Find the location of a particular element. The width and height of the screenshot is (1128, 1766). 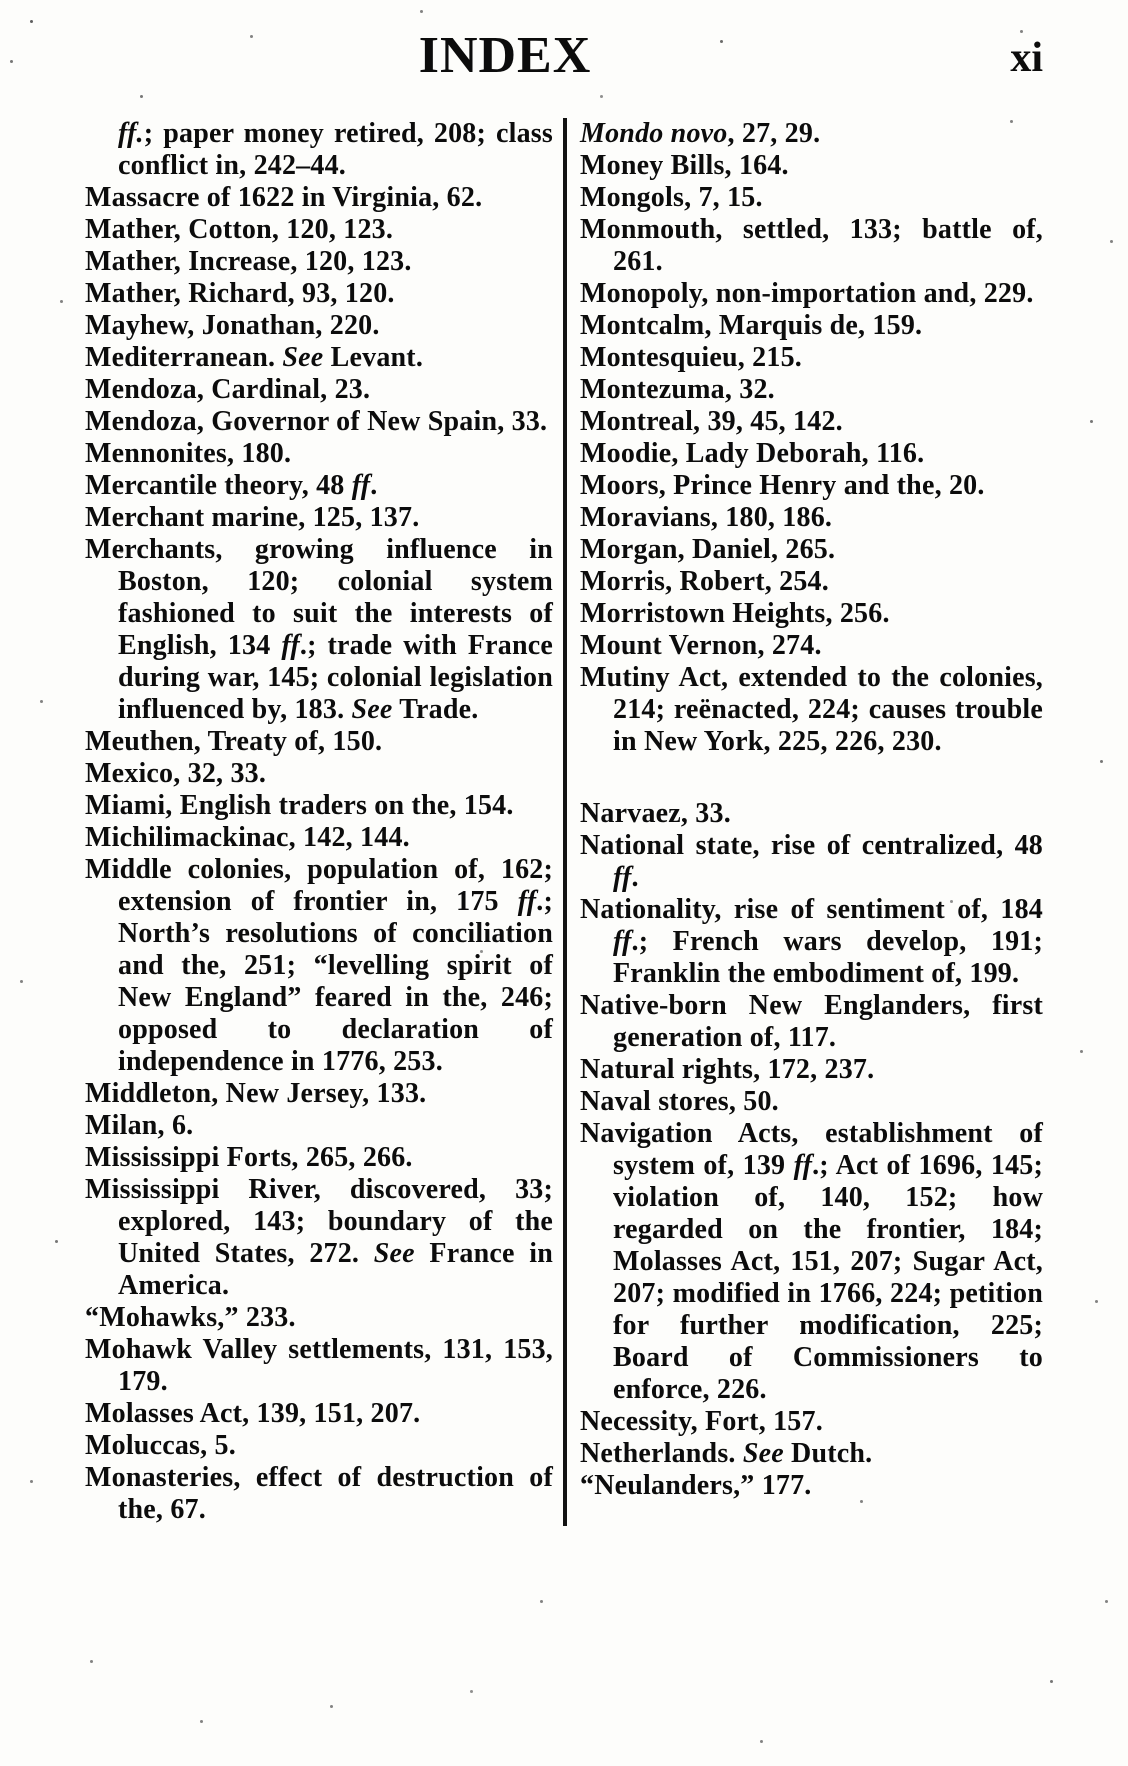

entry-text: Morris, Robert, 254. is located at coordinates (704, 581).